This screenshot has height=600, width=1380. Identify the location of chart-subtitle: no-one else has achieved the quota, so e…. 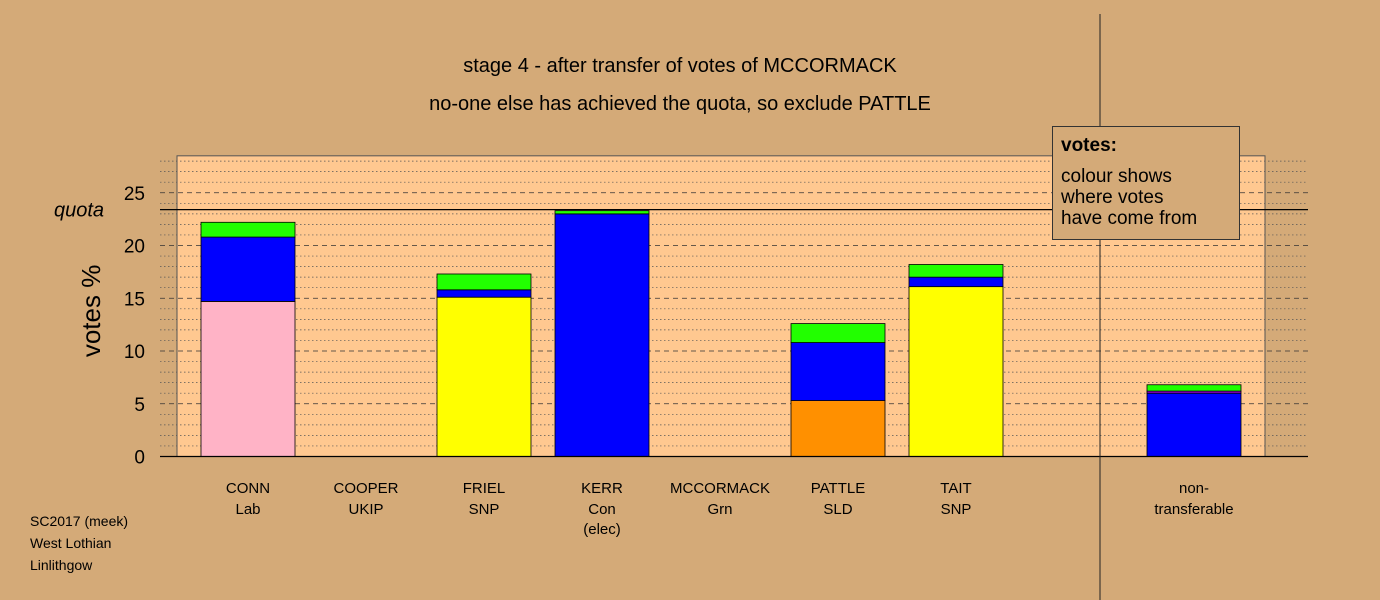
(680, 104).